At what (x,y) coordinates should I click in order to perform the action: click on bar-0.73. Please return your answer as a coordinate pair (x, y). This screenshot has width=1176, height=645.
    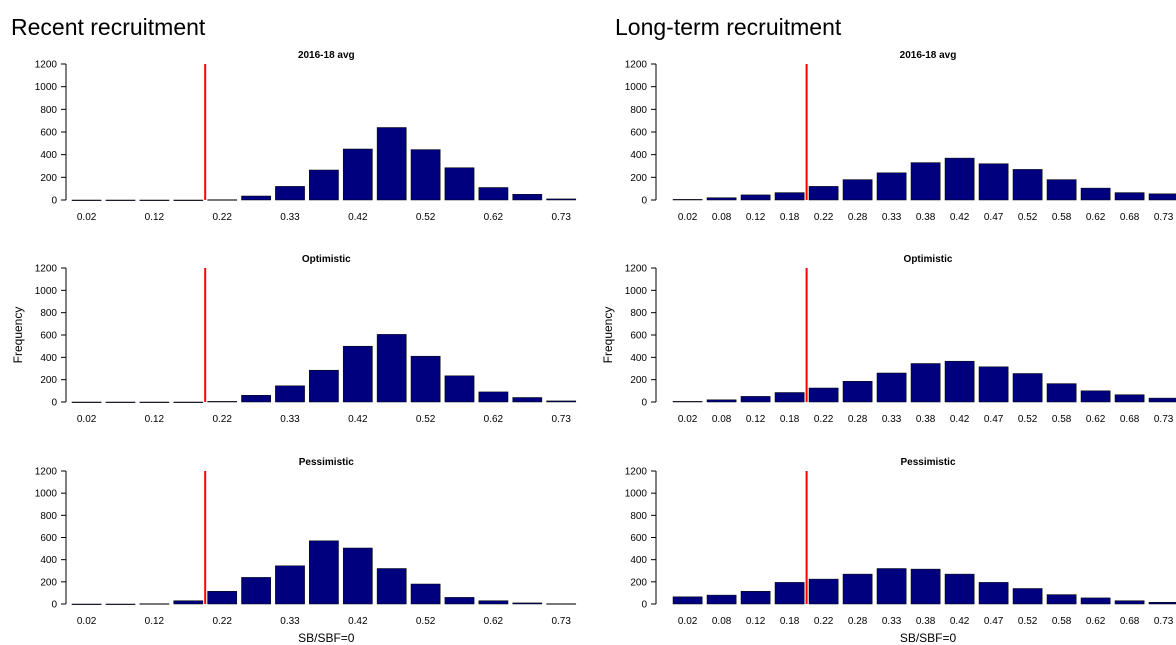
    Looking at the image, I should click on (1162, 197).